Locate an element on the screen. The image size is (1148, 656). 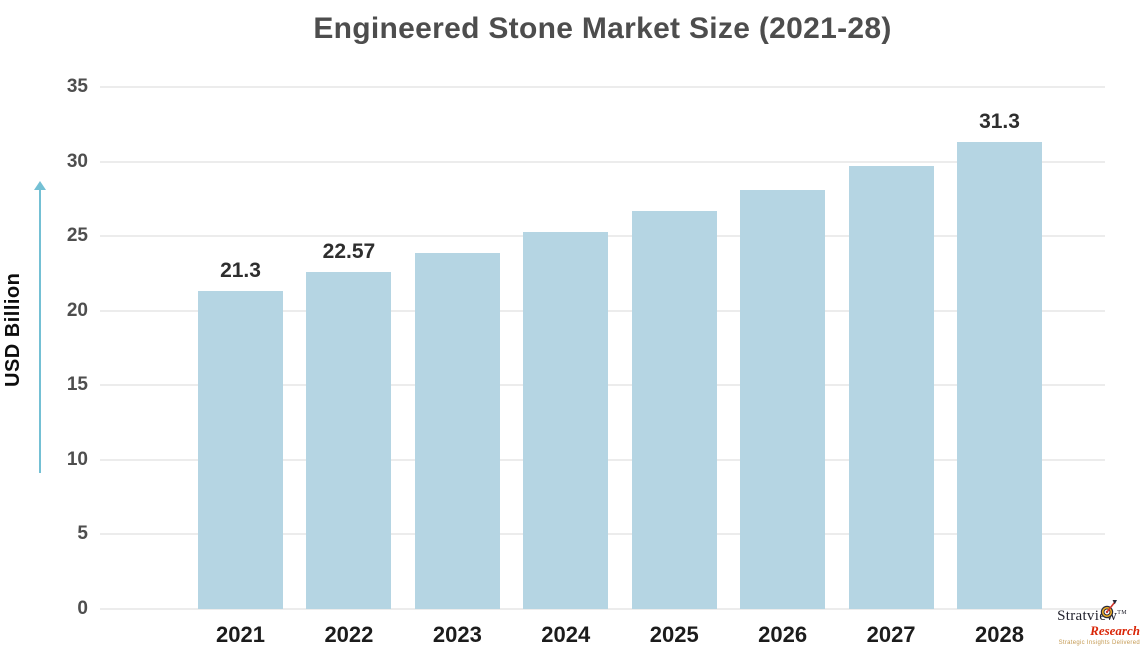
arrow-up-icon is located at coordinates (40, 185).